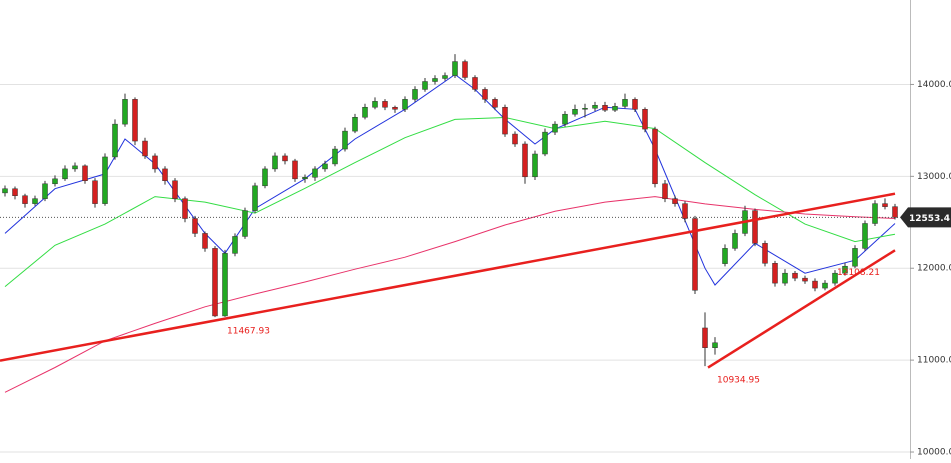 The height and width of the screenshot is (463, 951). Describe the element at coordinates (934, 85) in the screenshot. I see `y-tick-label: 14000.00` at that location.